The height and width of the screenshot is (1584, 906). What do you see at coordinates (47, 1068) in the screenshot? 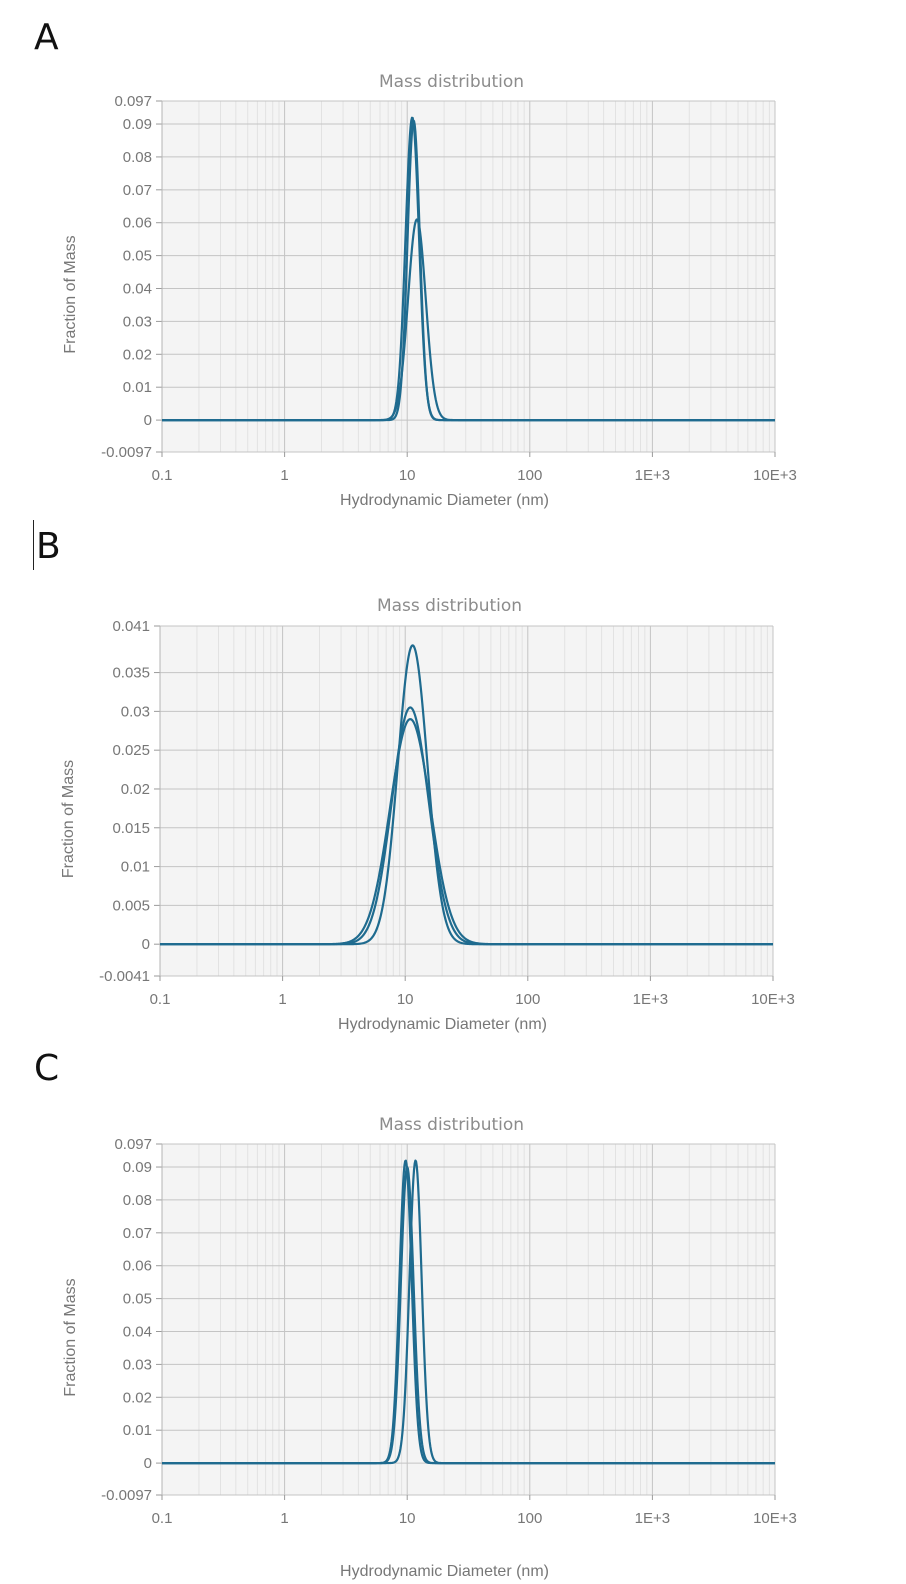
I see `panel-label-c: C` at bounding box center [47, 1068].